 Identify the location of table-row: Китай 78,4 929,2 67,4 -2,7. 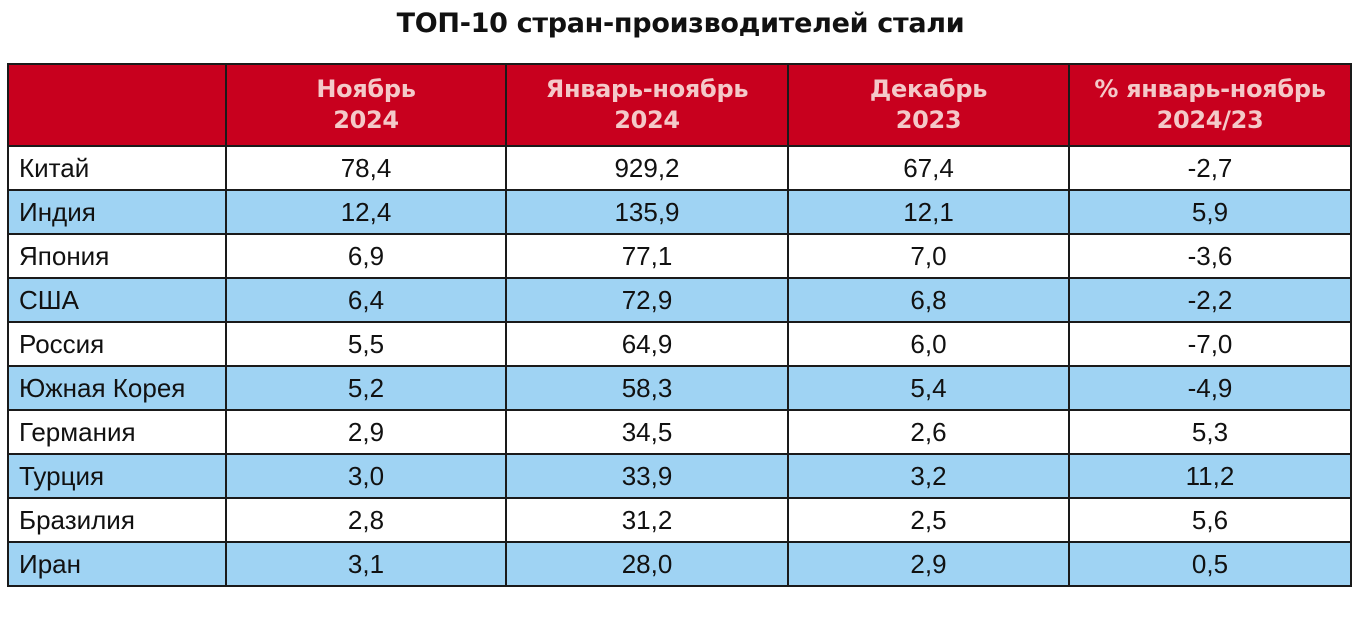
(679, 168).